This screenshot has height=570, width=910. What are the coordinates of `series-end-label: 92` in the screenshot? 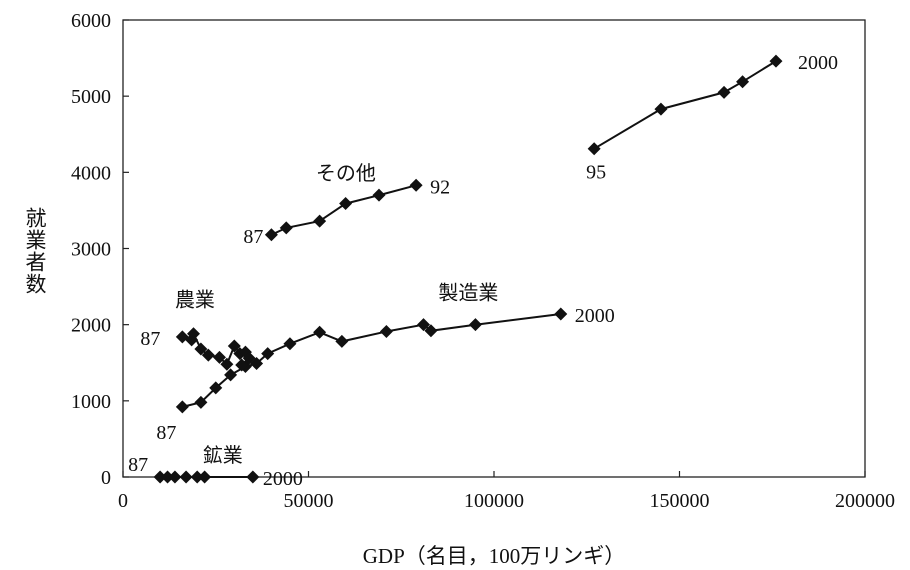 It's located at (440, 187).